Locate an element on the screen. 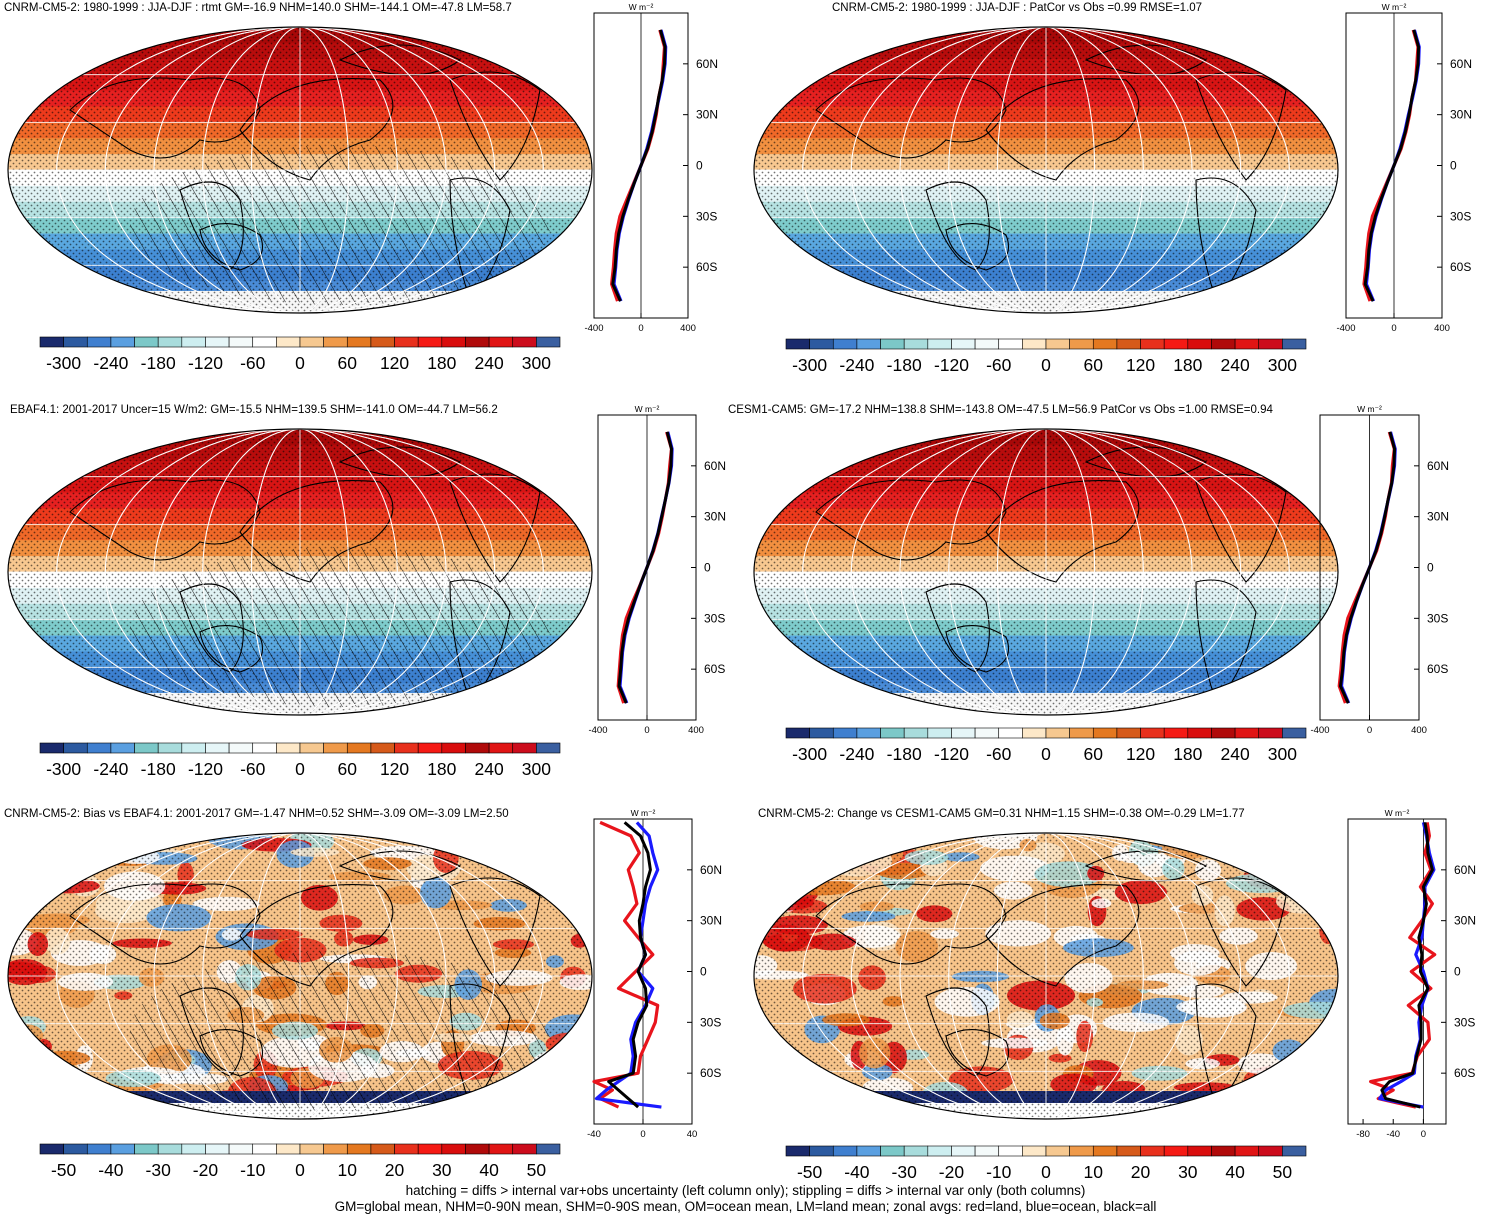  colorbar: -50 -40 -30 -20 -10 0 10 20 30 40 50 is located at coordinates (1046, 1163).